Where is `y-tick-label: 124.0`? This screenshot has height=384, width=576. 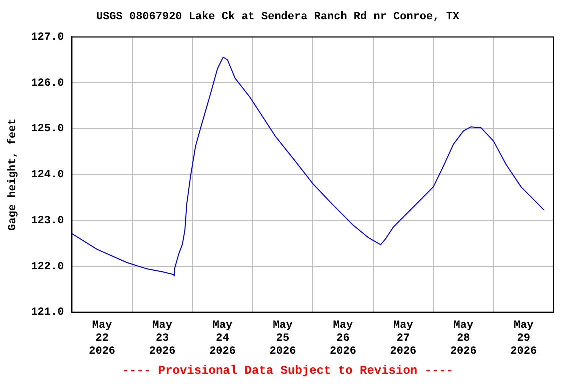
y-tick-label: 124.0 is located at coordinates (47, 176).